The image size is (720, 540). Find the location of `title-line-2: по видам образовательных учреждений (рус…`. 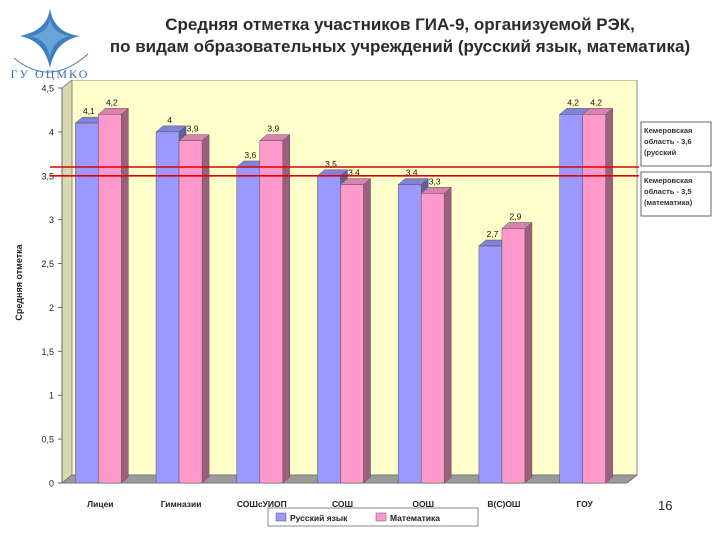

title-line-2: по видам образовательных учреждений (рус… is located at coordinates (400, 46).